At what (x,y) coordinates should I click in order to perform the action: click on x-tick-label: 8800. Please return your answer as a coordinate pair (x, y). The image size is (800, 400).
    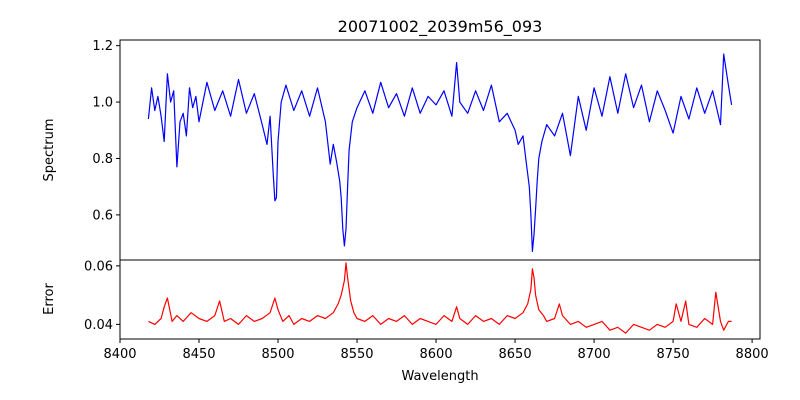
    Looking at the image, I should click on (752, 354).